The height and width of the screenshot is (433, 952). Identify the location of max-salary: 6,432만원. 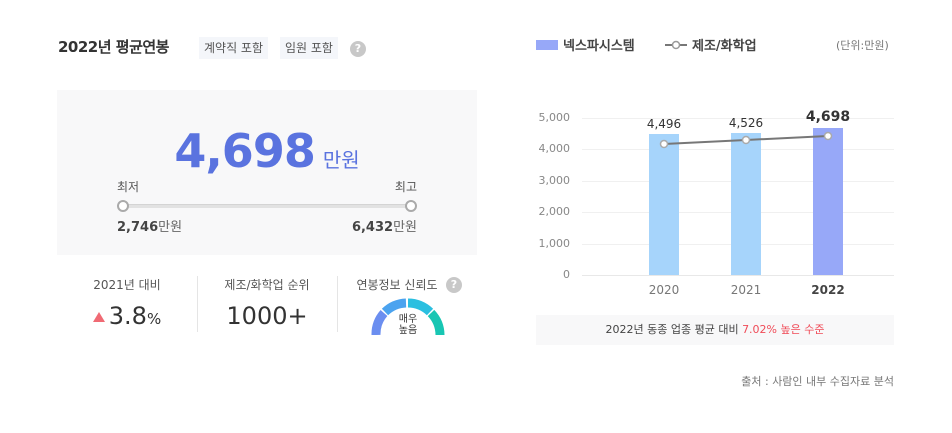
(384, 225).